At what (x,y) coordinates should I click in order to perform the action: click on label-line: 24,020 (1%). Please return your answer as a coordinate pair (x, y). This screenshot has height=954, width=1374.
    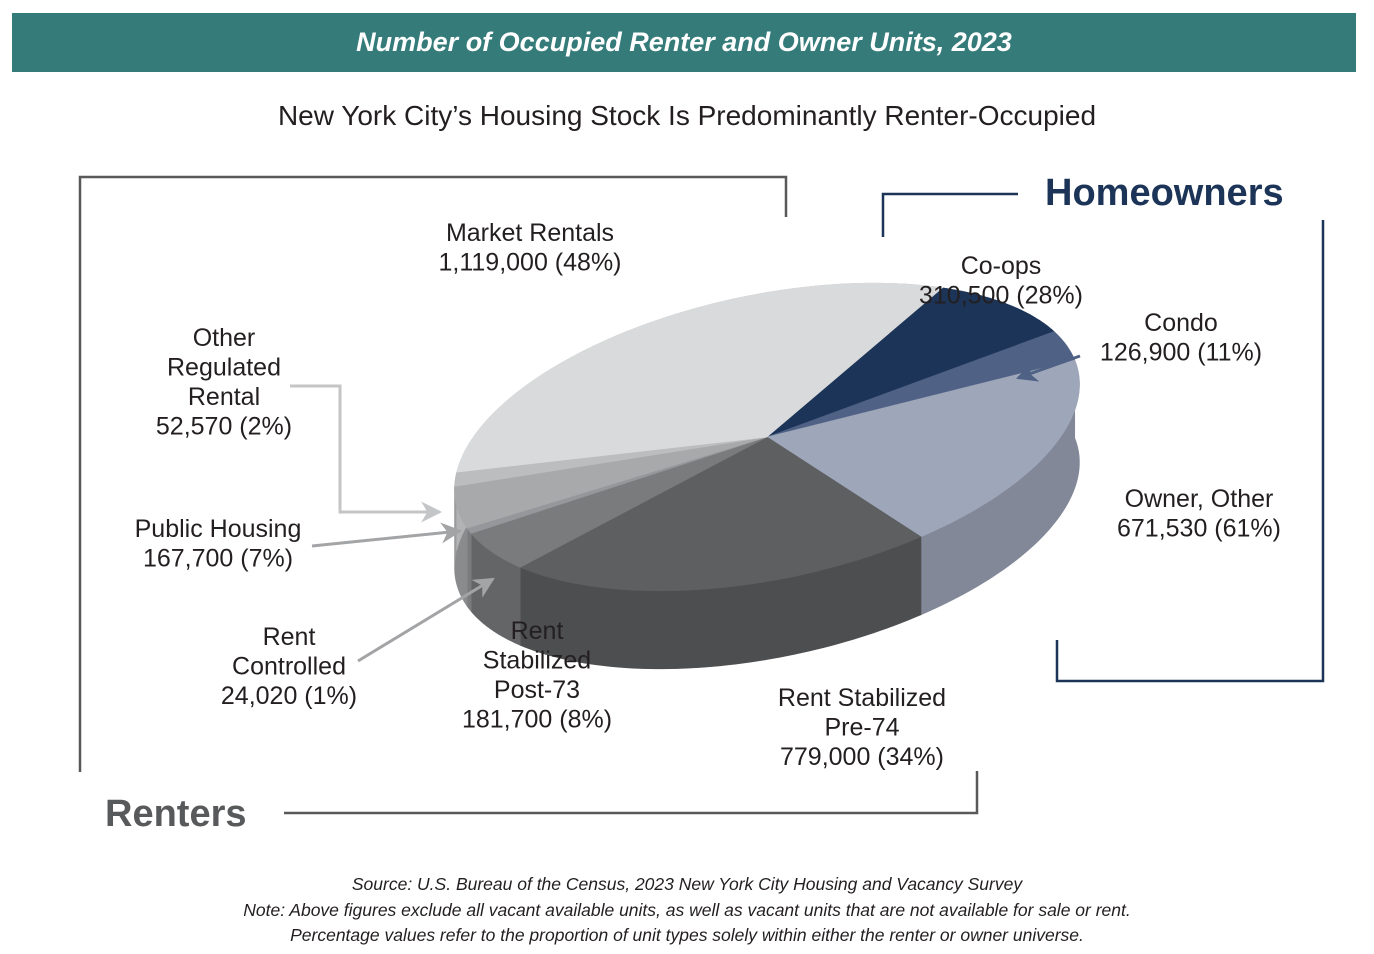
    Looking at the image, I should click on (289, 696).